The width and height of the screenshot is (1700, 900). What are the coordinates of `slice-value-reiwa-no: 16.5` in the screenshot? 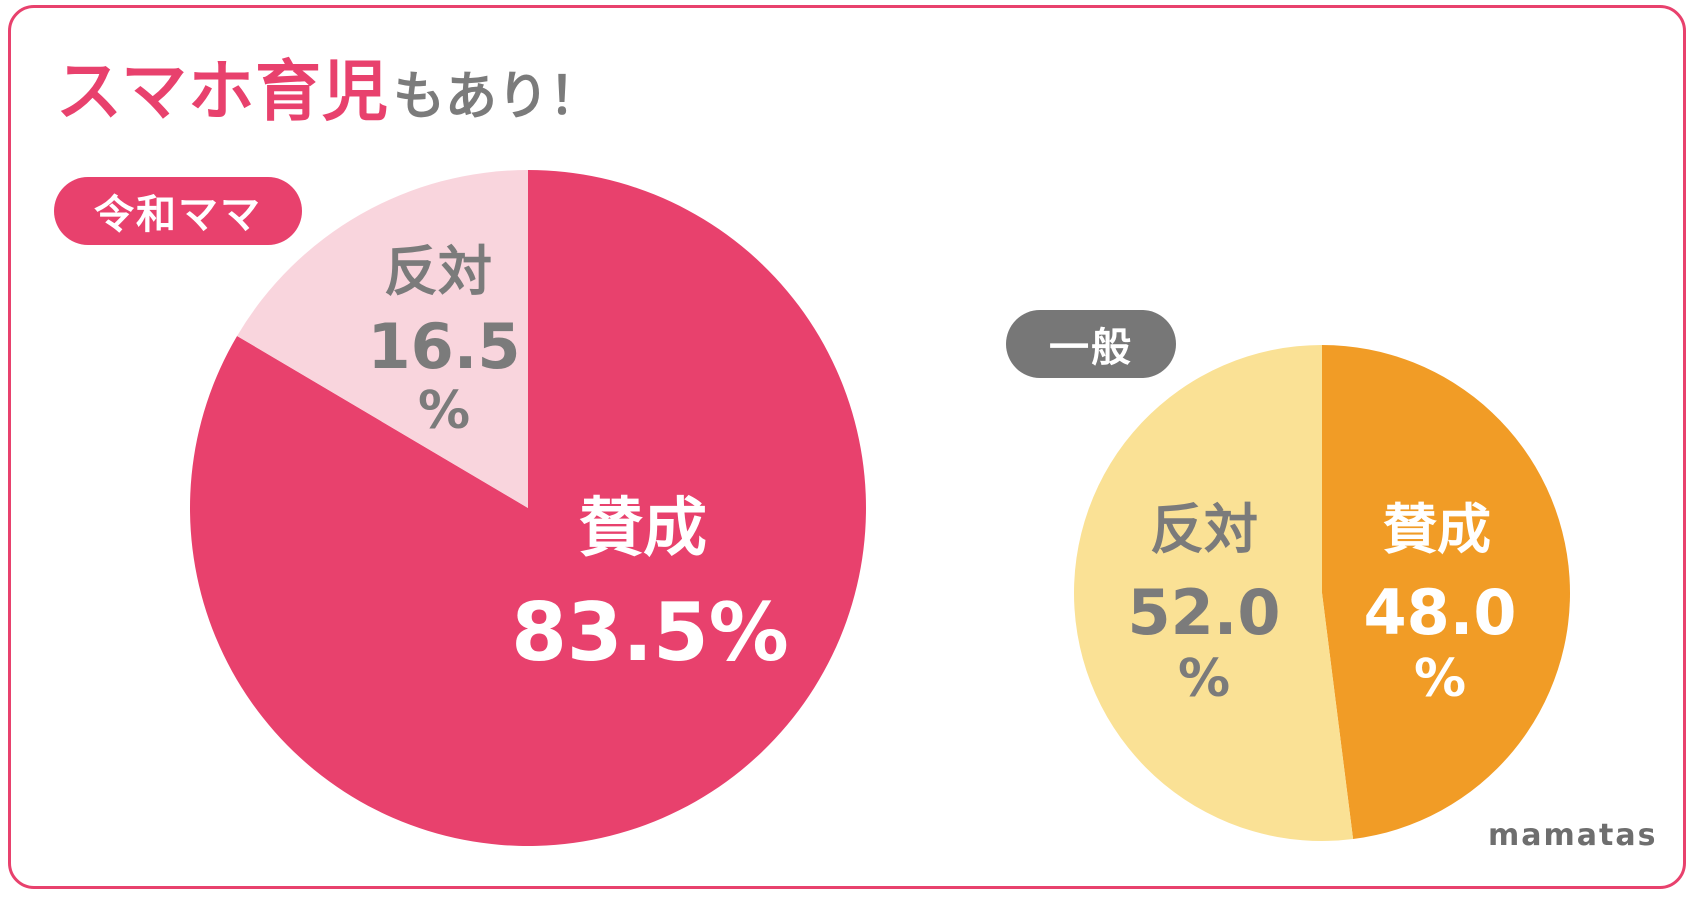 It's located at (444, 346).